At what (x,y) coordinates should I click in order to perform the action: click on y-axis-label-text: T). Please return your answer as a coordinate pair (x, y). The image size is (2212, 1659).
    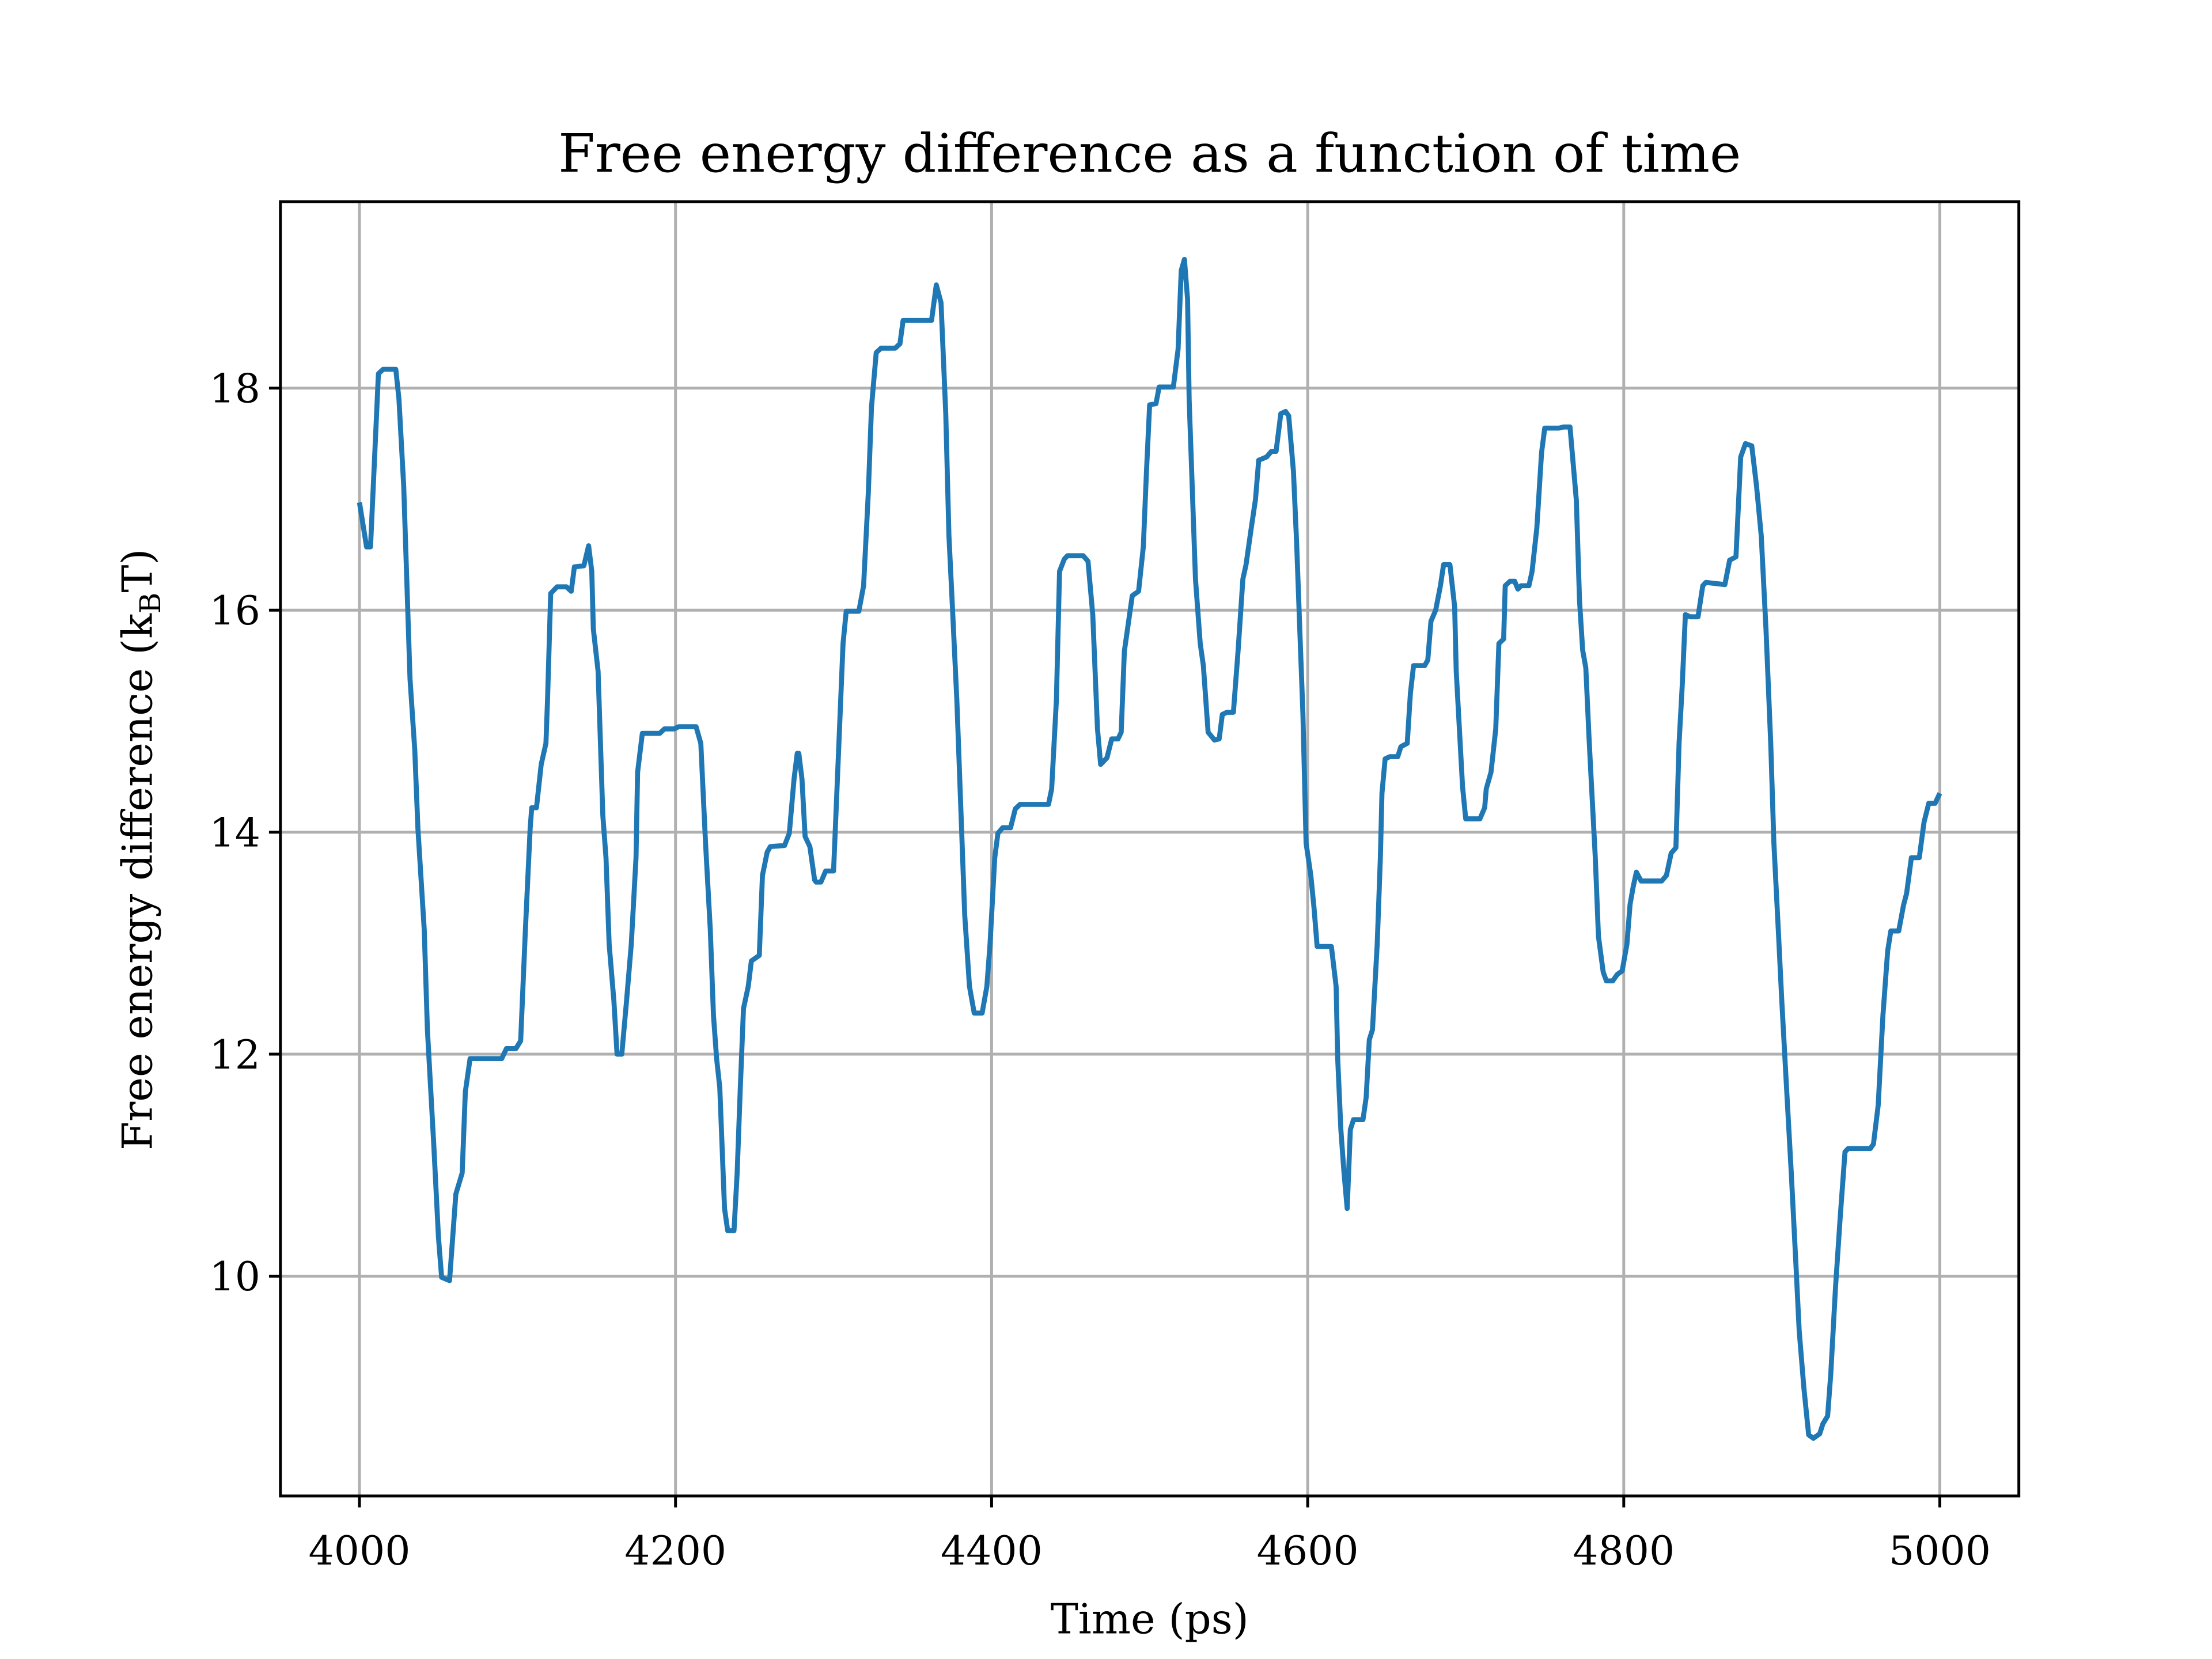
    Looking at the image, I should click on (137, 571).